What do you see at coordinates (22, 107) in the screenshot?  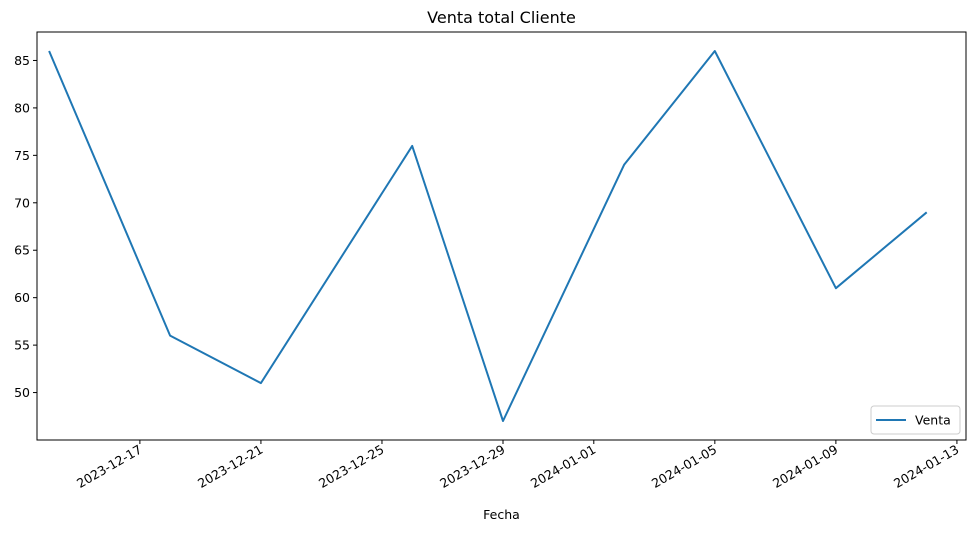 I see `y-tick-label: 80` at bounding box center [22, 107].